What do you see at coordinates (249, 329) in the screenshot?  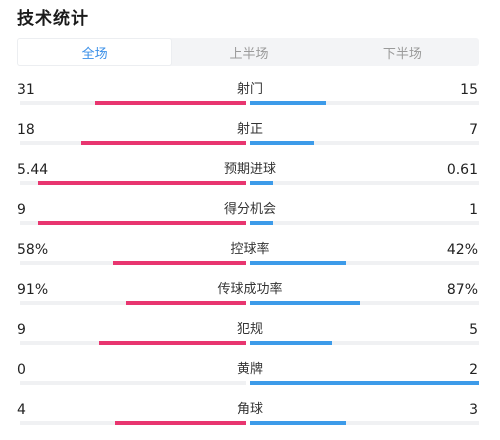 I see `stat-label: 犯规` at bounding box center [249, 329].